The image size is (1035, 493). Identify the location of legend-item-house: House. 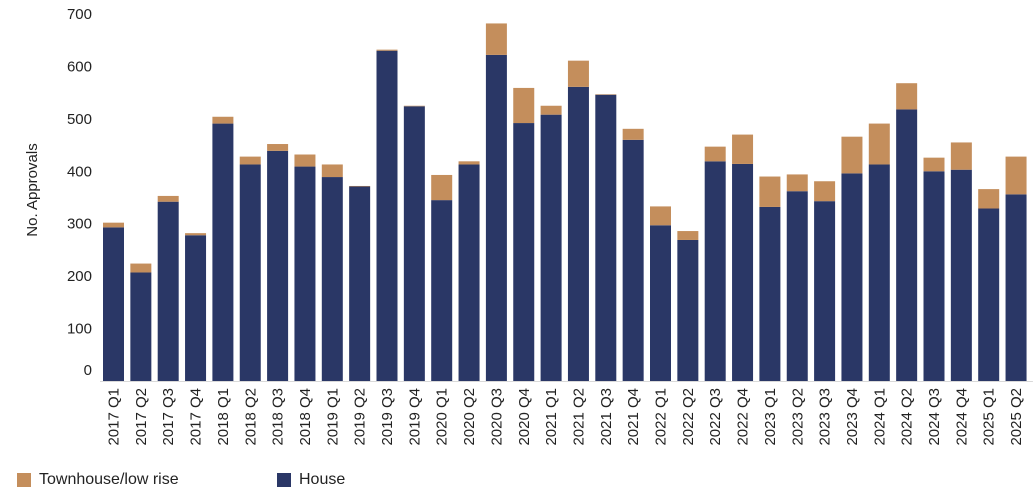
(311, 480).